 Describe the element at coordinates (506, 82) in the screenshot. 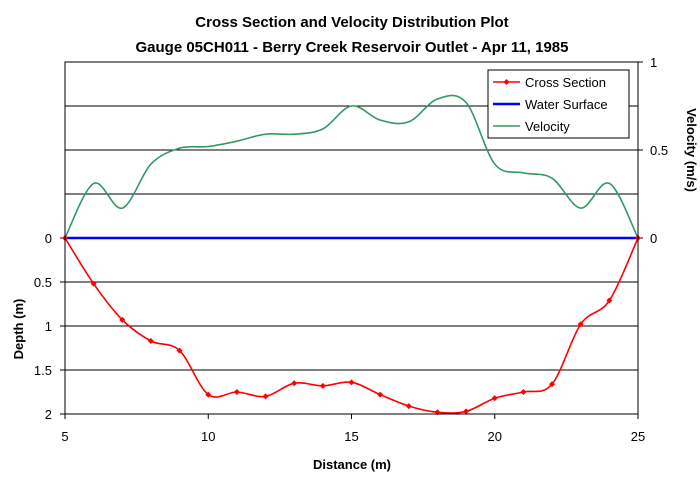

I see `legend-marker` at that location.